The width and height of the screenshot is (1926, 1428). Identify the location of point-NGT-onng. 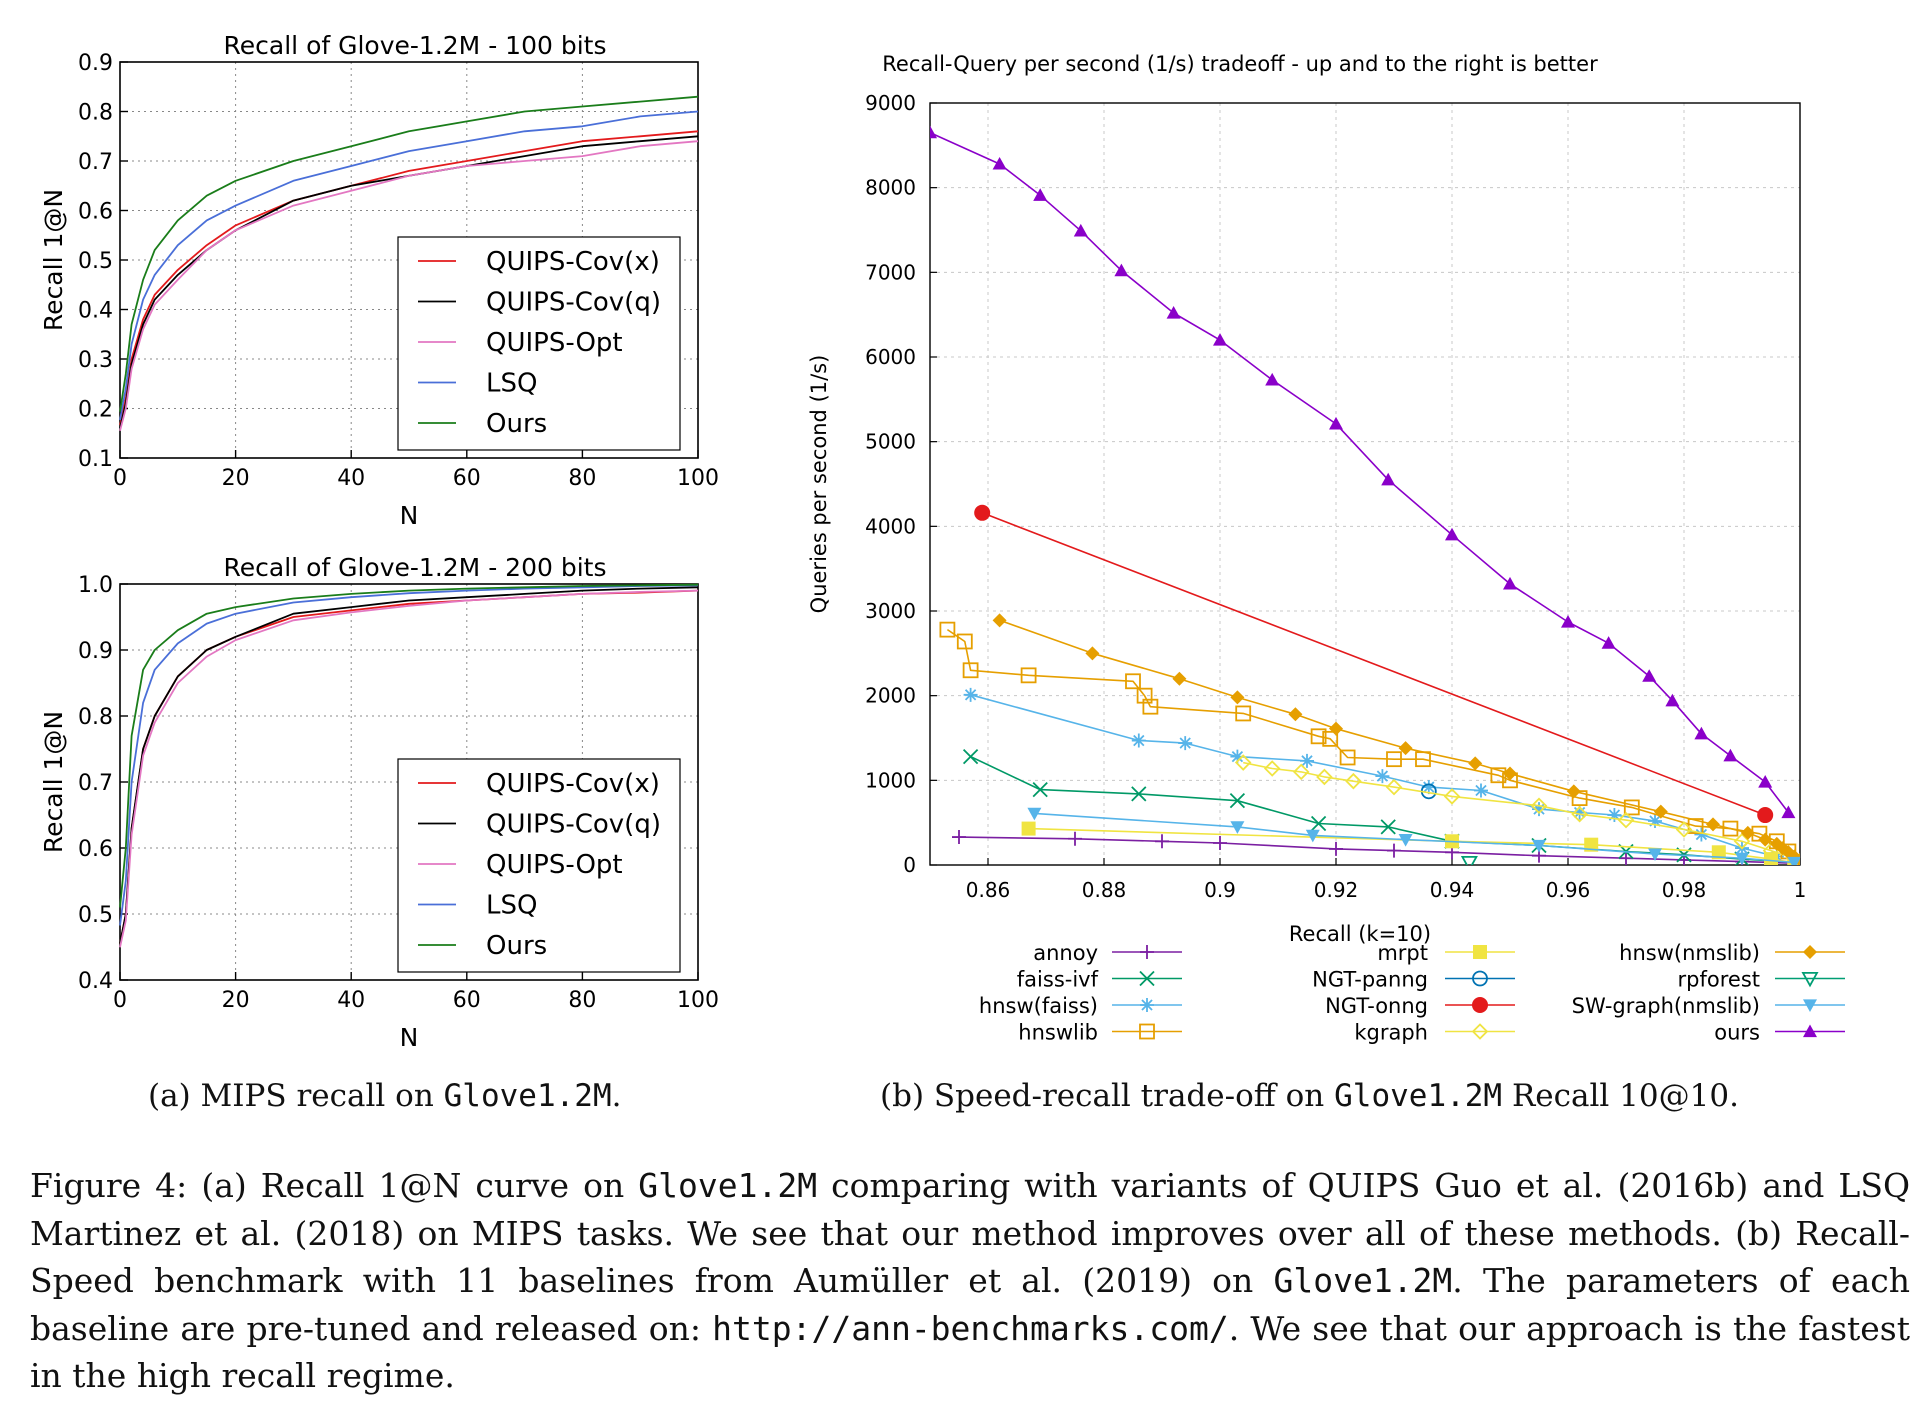
(982, 512).